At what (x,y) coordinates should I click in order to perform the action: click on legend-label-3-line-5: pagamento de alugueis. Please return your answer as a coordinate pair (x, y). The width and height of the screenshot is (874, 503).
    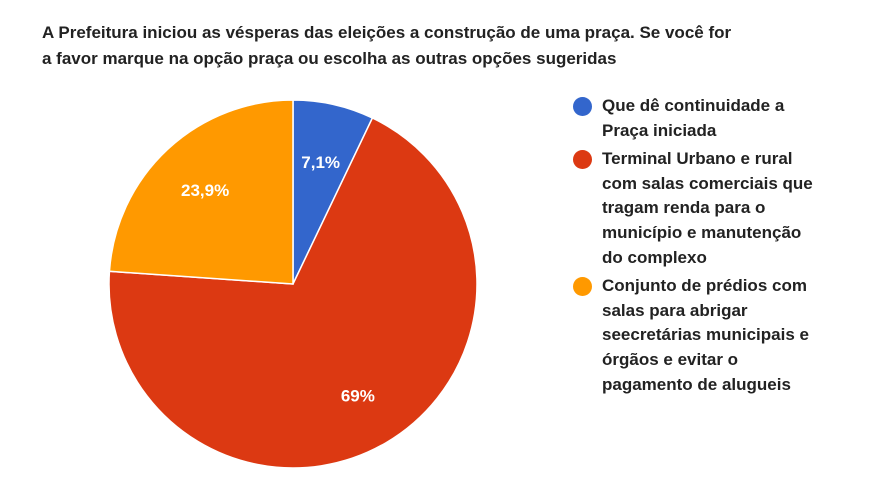
    Looking at the image, I should click on (696, 384).